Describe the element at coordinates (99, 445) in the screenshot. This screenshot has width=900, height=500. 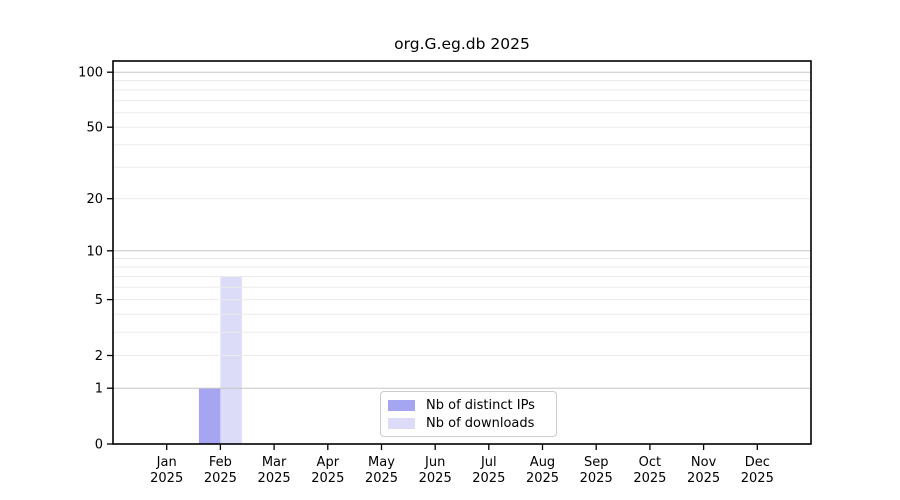
I see `y-tick-label-0: 0` at that location.